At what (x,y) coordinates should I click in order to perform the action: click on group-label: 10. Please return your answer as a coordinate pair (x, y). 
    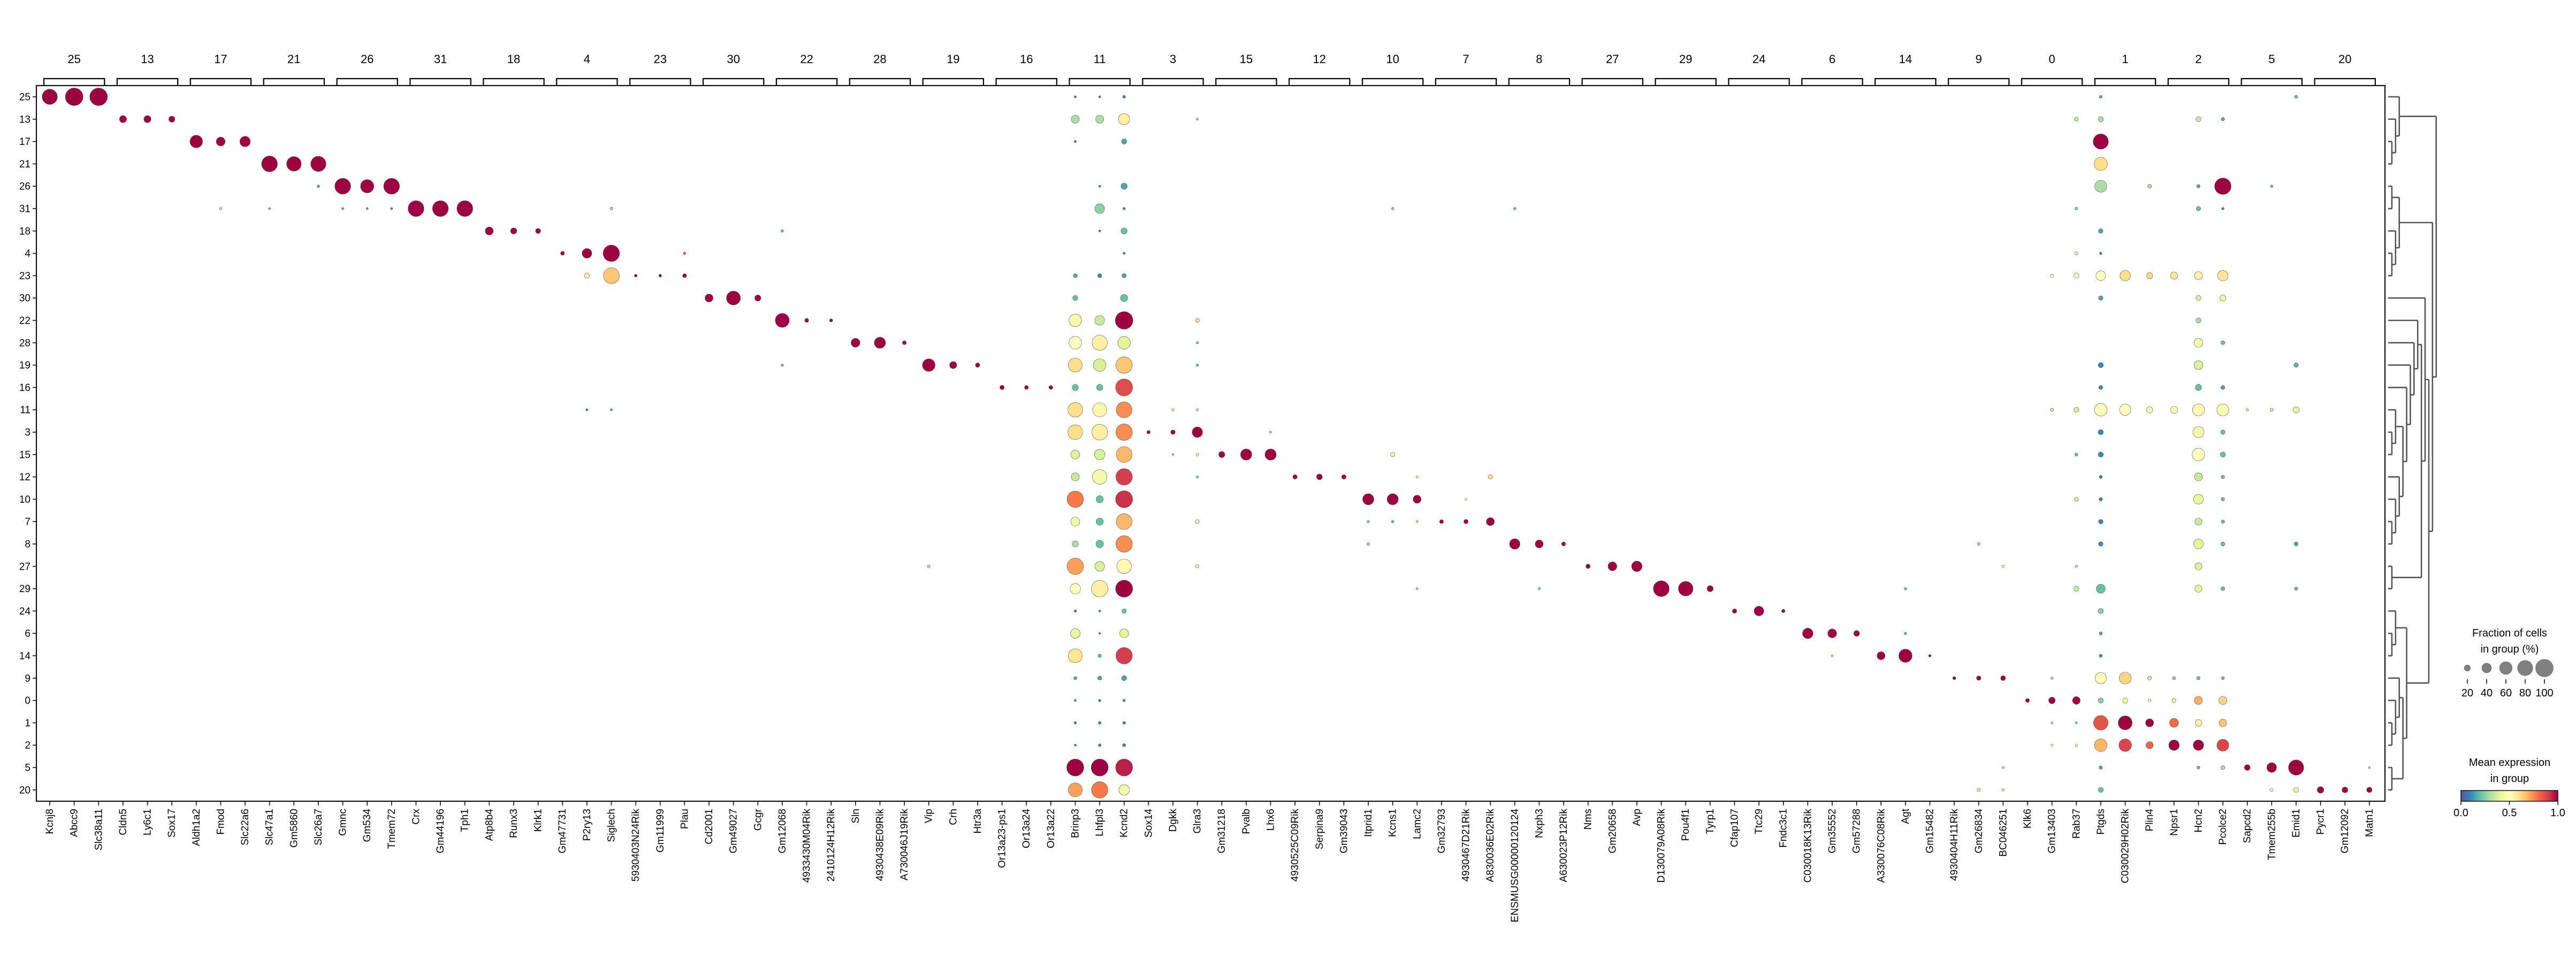
    Looking at the image, I should click on (1392, 59).